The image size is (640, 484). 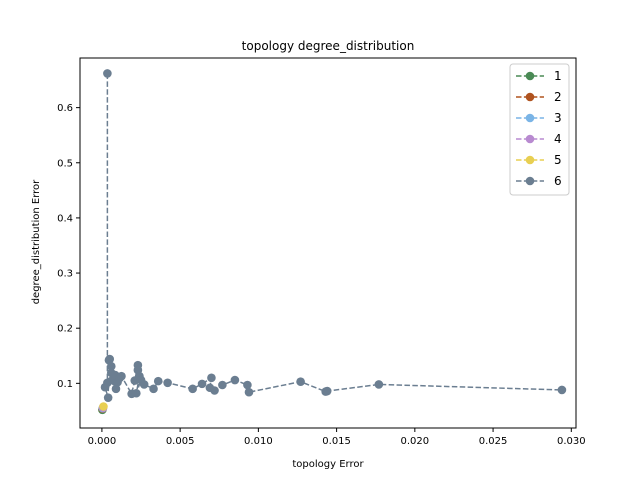 I want to click on legend-entry: 1, so click(x=539, y=76).